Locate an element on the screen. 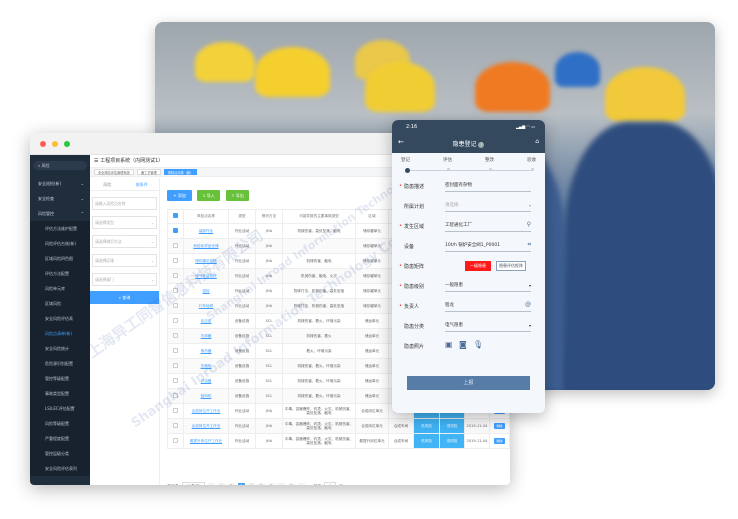  query-button: ⌕ 查询 is located at coordinates (124, 297).